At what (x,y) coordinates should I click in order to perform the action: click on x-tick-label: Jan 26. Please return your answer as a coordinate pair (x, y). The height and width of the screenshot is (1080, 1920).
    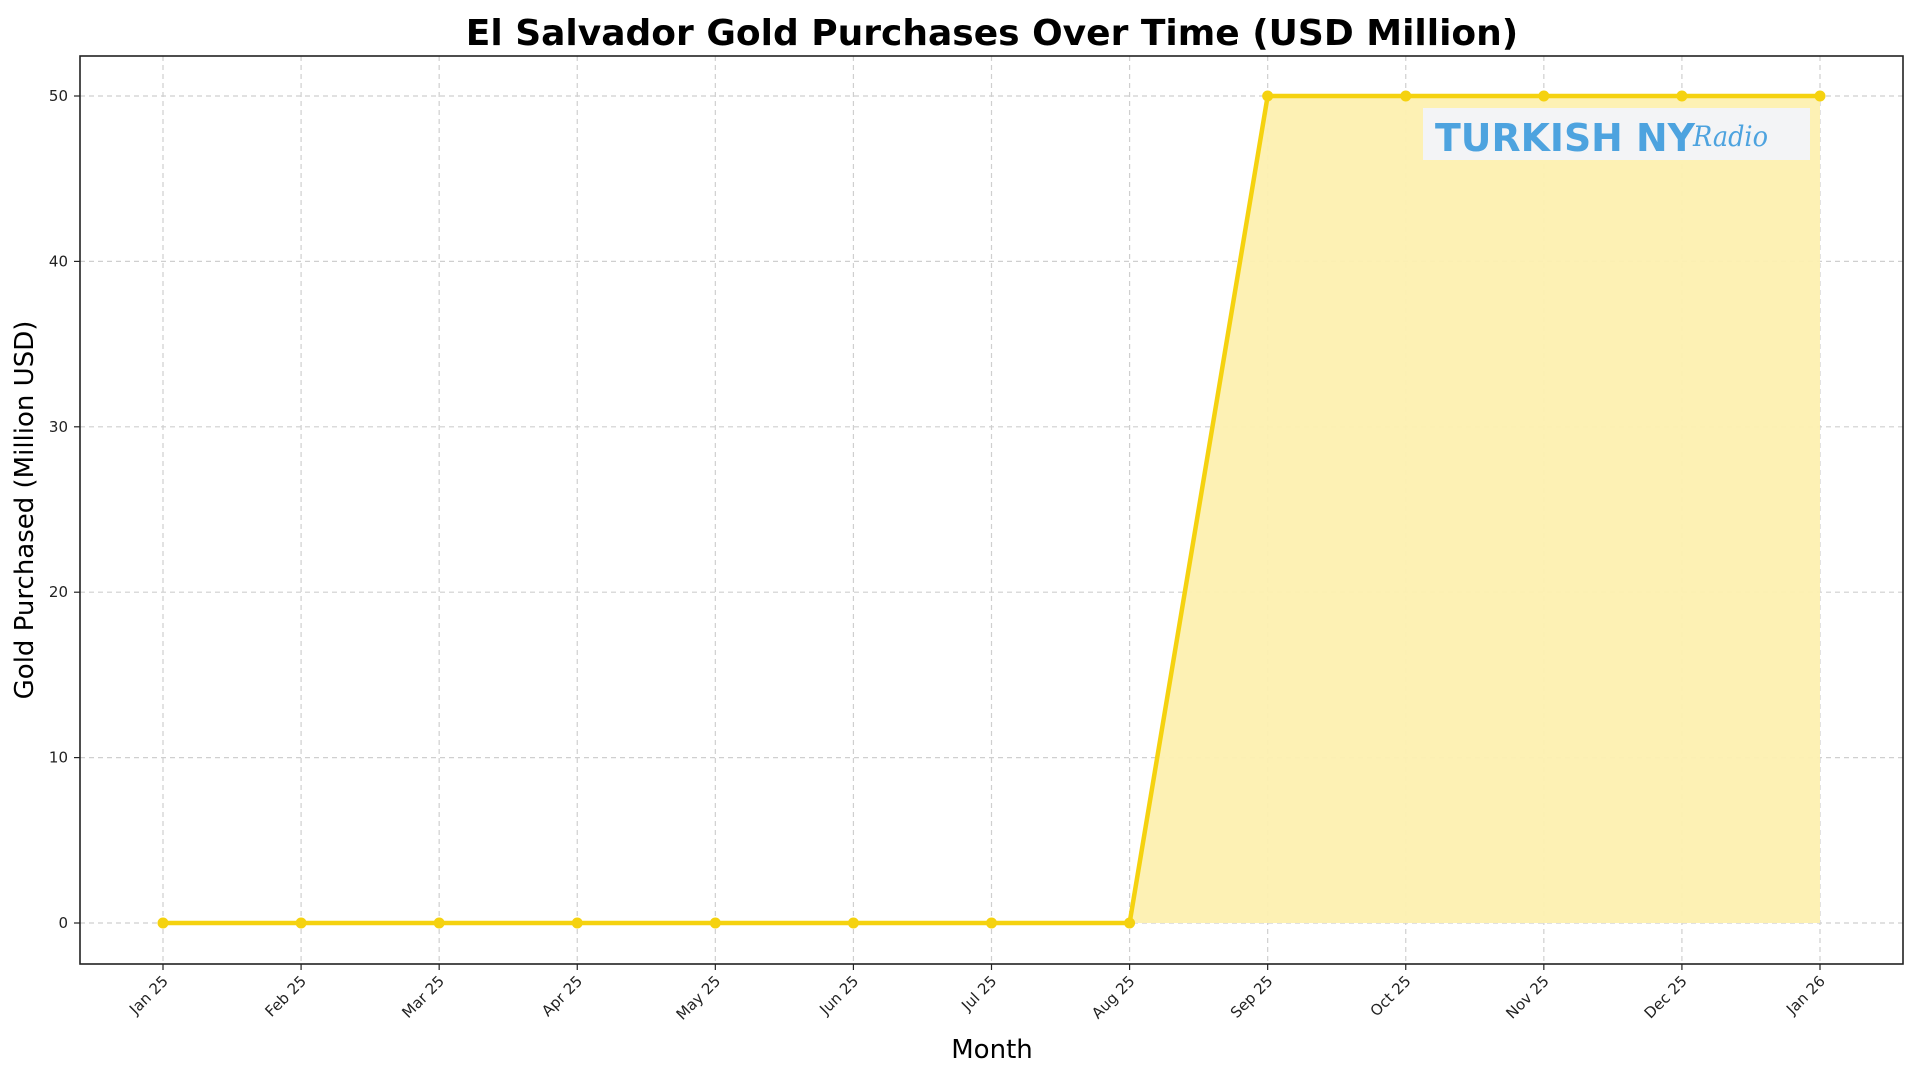
    Looking at the image, I should click on (1805, 995).